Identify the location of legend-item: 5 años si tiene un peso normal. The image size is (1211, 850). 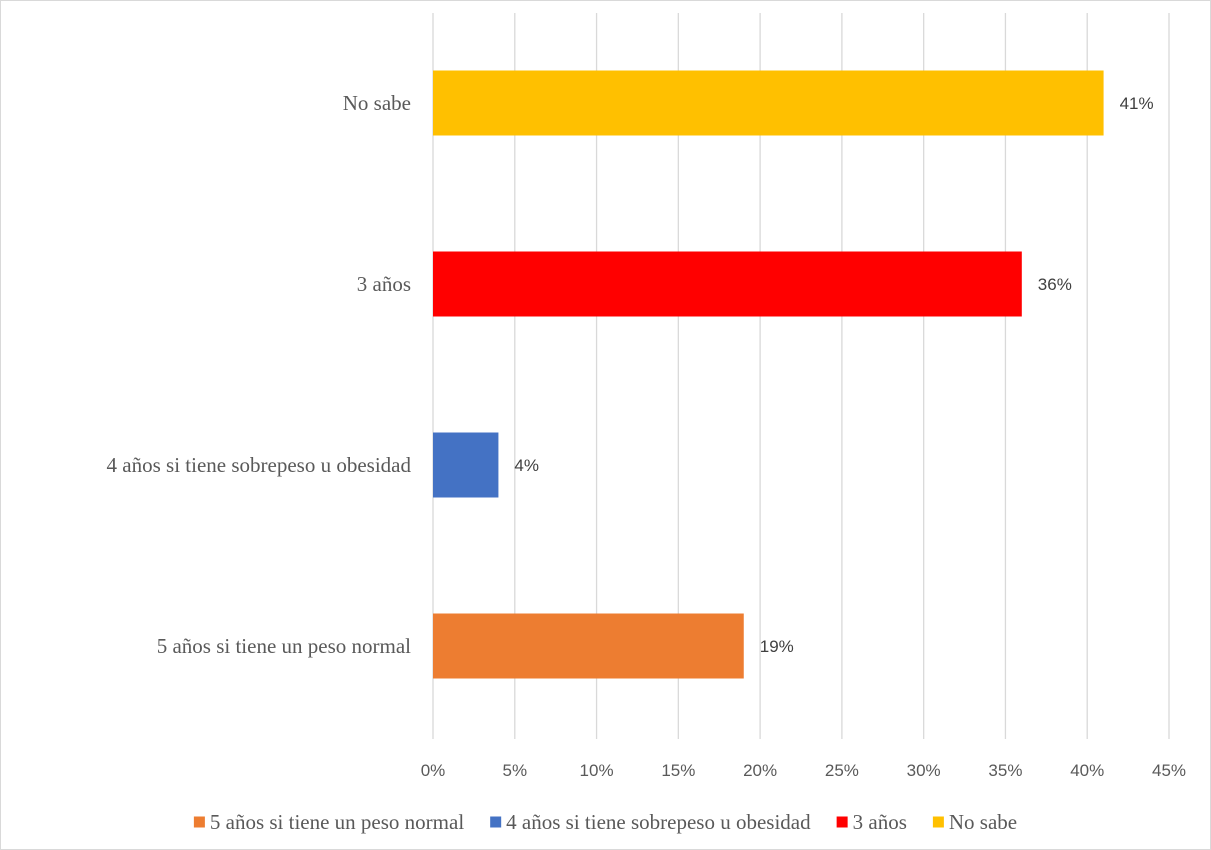
(328, 822).